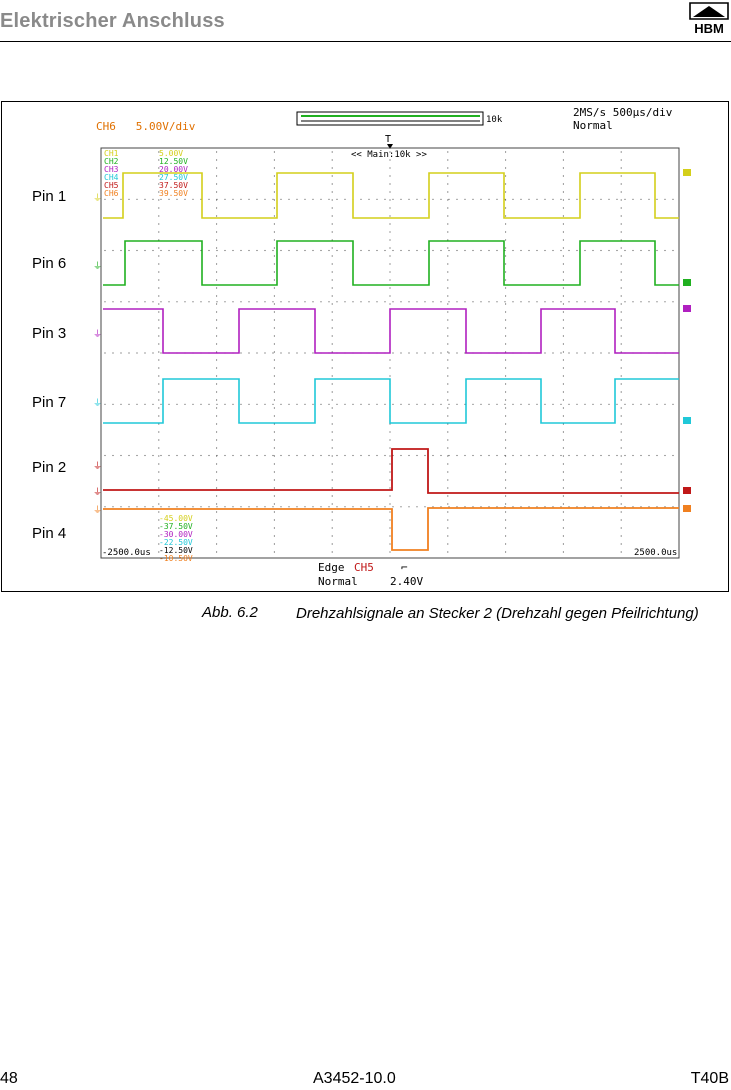  I want to click on right-marker-ch1, so click(687, 172).